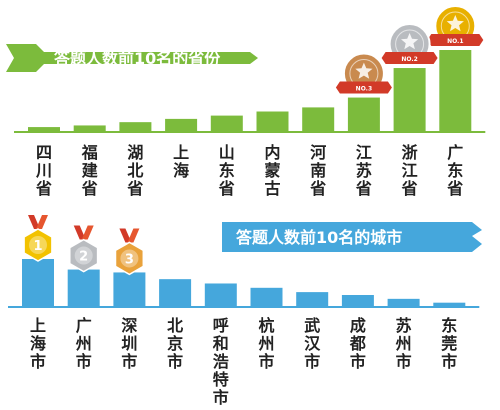  Describe the element at coordinates (43, 188) in the screenshot. I see `category-label-四川省-2: 省` at that location.